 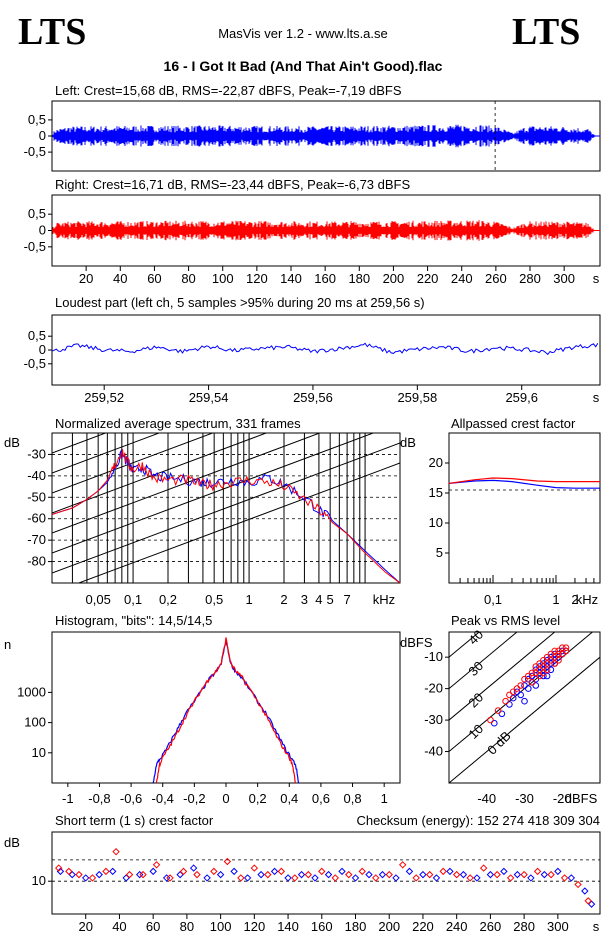 I want to click on x-tick-label: -0,8, so click(x=99, y=798).